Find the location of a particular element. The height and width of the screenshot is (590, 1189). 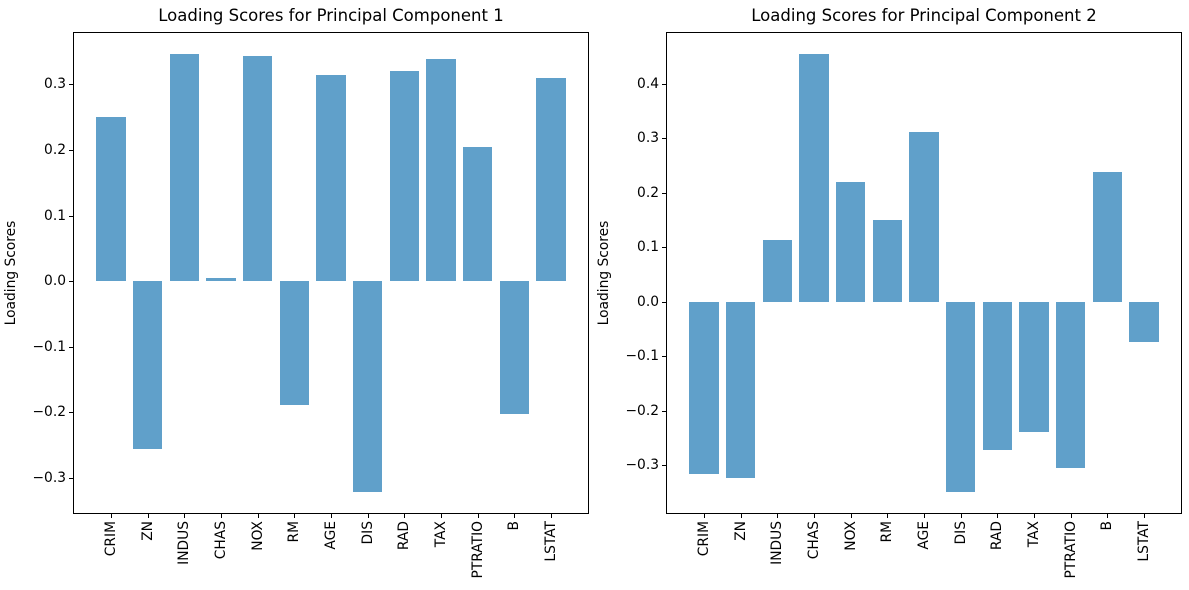

pc2-chart-title: Loading Scores for Principal Component 2 is located at coordinates (924, 15).